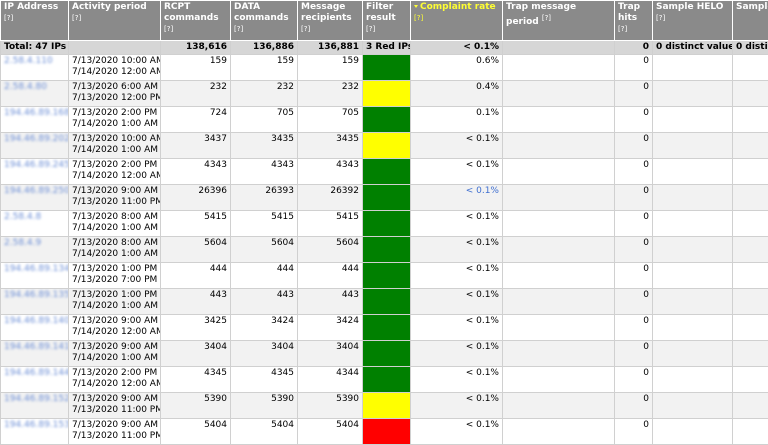 The height and width of the screenshot is (445, 768). What do you see at coordinates (634, 21) in the screenshot?
I see `column-header: Trap hits [?]` at bounding box center [634, 21].